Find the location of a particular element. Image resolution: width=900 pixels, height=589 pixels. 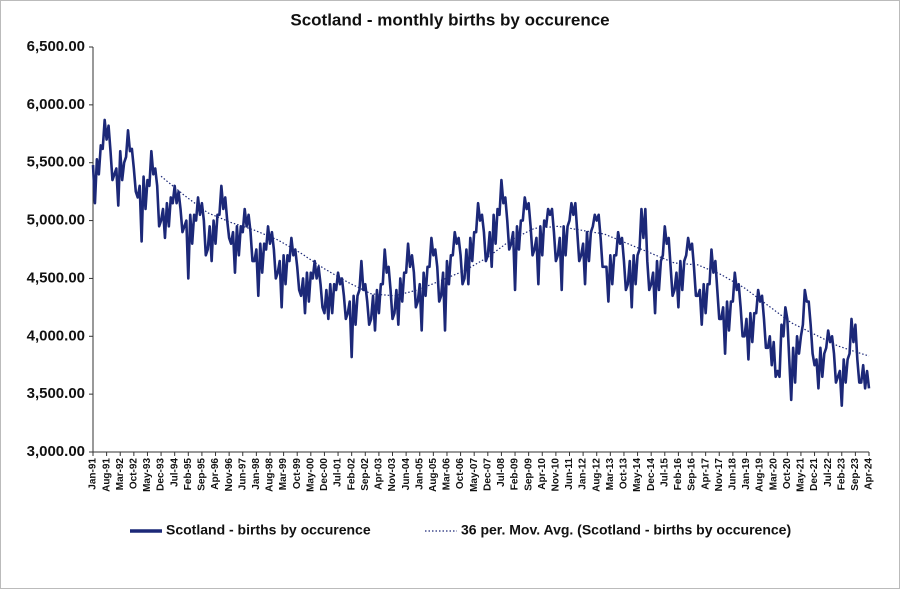

x-tick-label: Dec-93 is located at coordinates (161, 474).